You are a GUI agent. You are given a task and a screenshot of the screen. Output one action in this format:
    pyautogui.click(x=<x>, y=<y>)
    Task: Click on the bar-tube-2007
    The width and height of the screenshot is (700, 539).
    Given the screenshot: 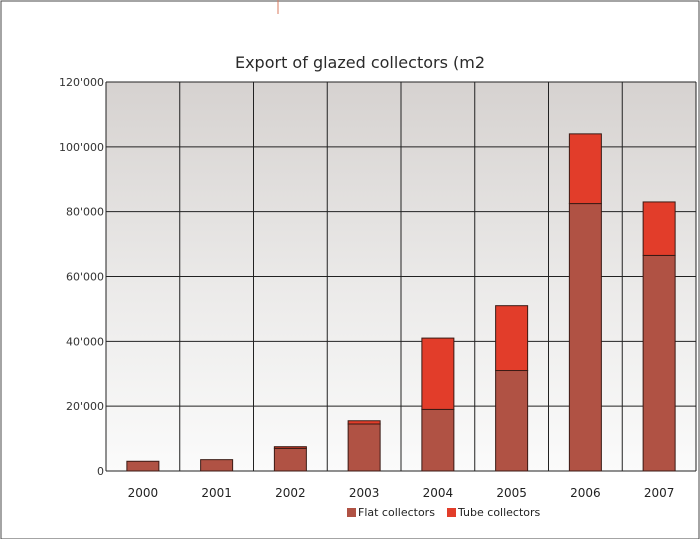 What is the action you would take?
    pyautogui.click(x=659, y=228)
    